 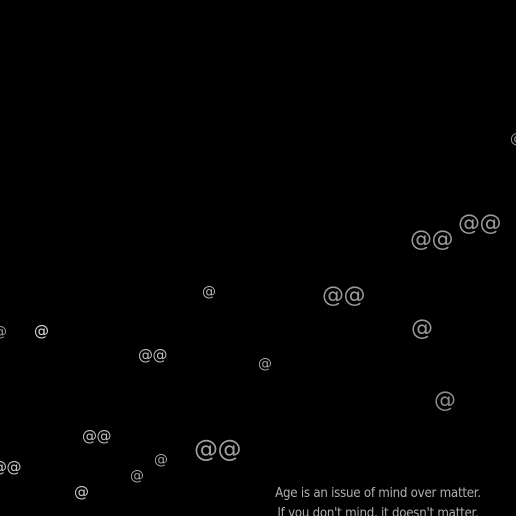 I want to click on quote-line-2: If you don't mind, it doesn't matter., so click(x=378, y=510).